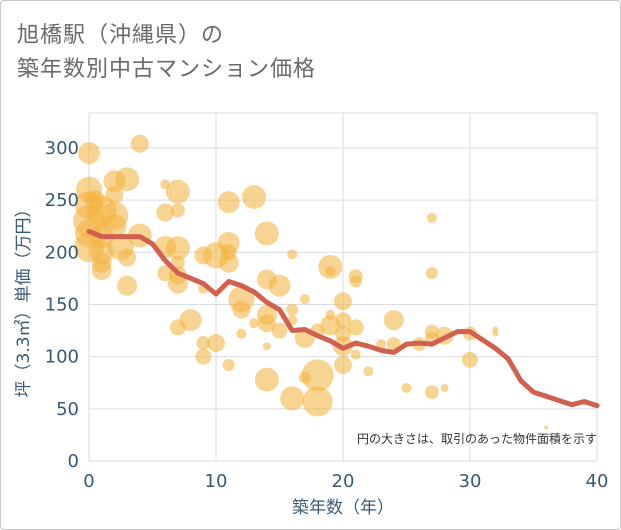 This screenshot has width=621, height=530. Describe the element at coordinates (88, 481) in the screenshot. I see `x-tick-label: 0` at that location.